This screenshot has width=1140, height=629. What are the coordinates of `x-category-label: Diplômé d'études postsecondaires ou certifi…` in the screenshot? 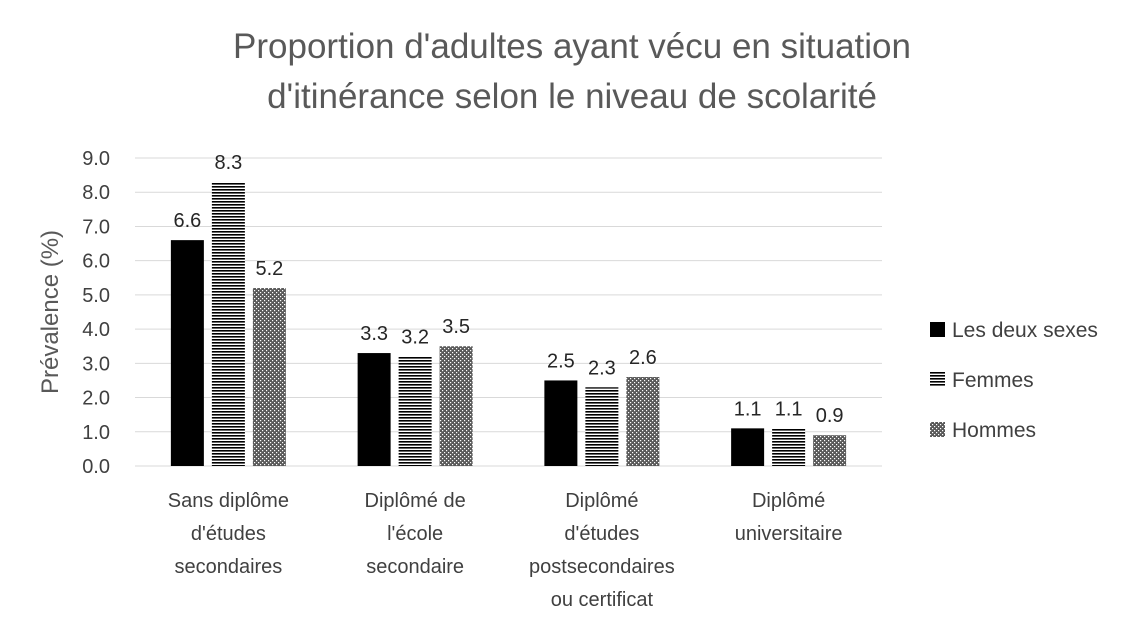 It's located at (602, 550).